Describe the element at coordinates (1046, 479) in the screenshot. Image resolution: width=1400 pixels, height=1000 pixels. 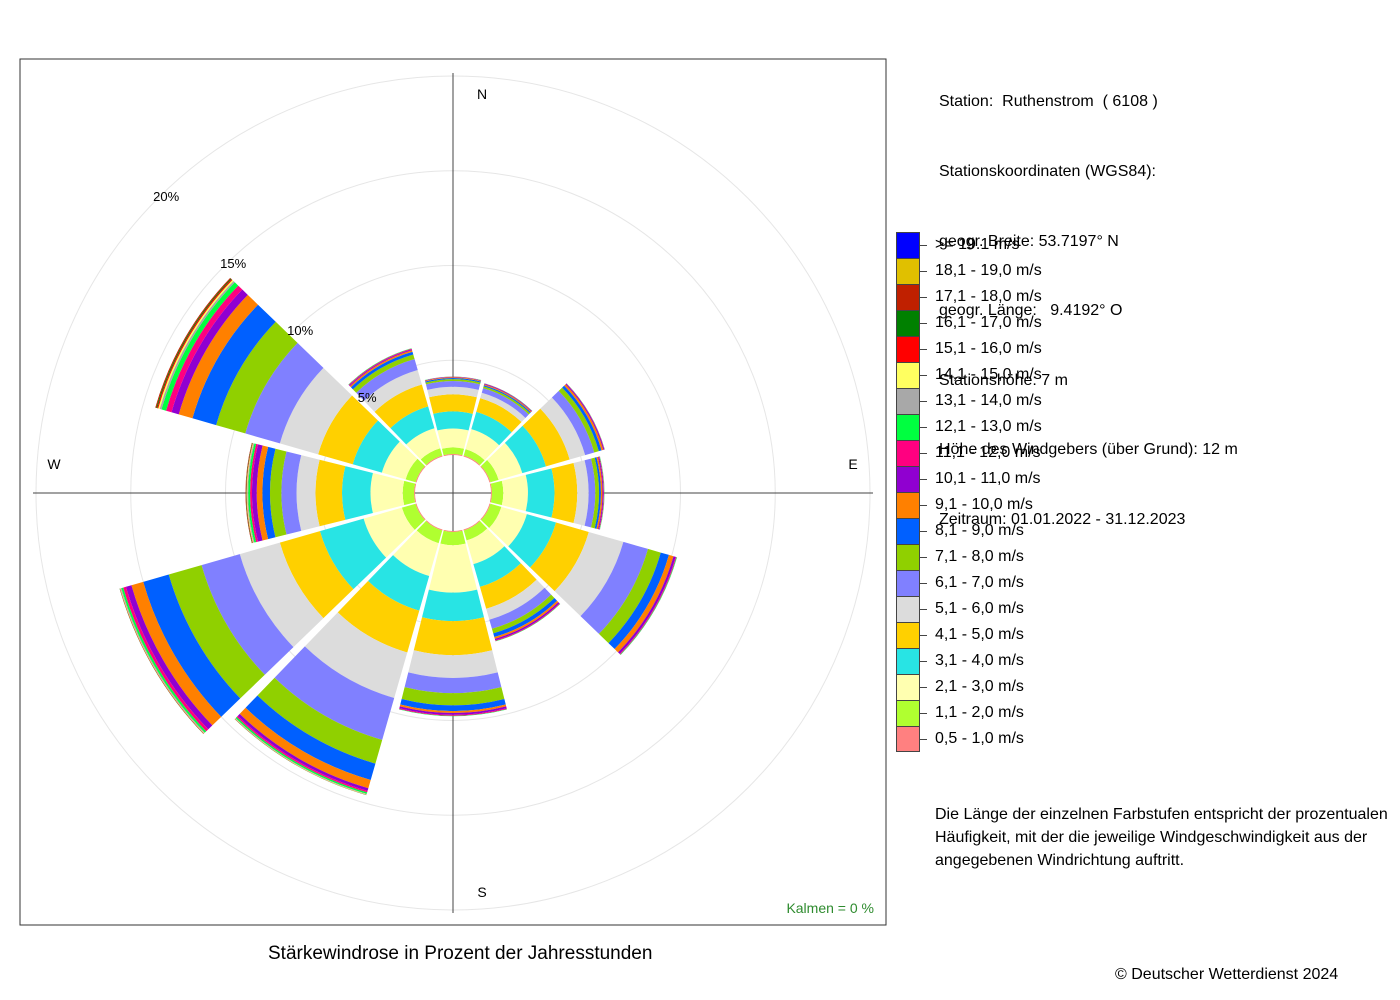
I see `legend-item: 10,1 - 11,0 m/s` at that location.